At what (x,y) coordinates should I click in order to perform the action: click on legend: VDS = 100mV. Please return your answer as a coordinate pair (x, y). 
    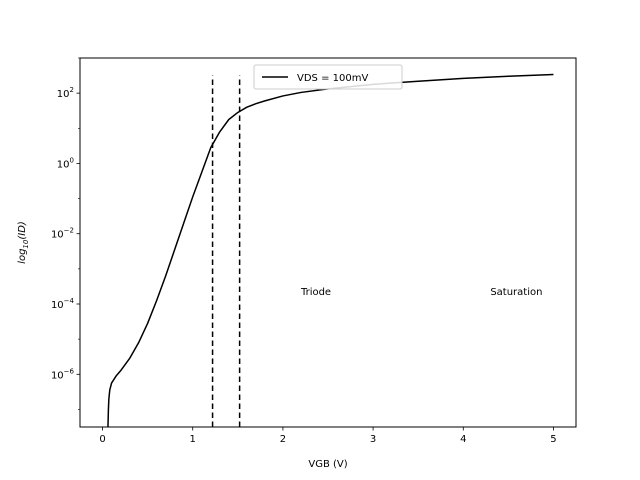
    Looking at the image, I should click on (328, 77).